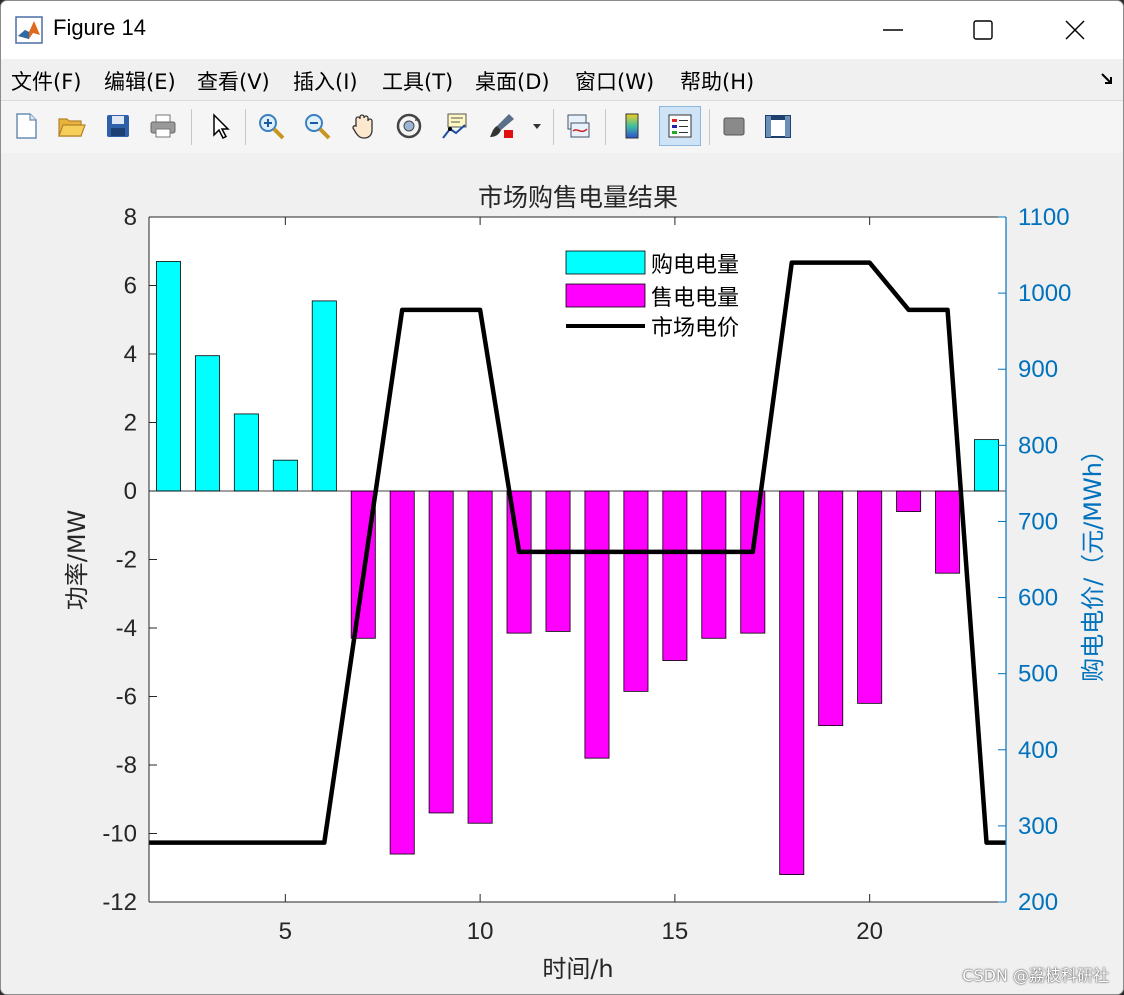 The image size is (1124, 995). What do you see at coordinates (126, 697) in the screenshot?
I see `y-tick-label: -6` at bounding box center [126, 697].